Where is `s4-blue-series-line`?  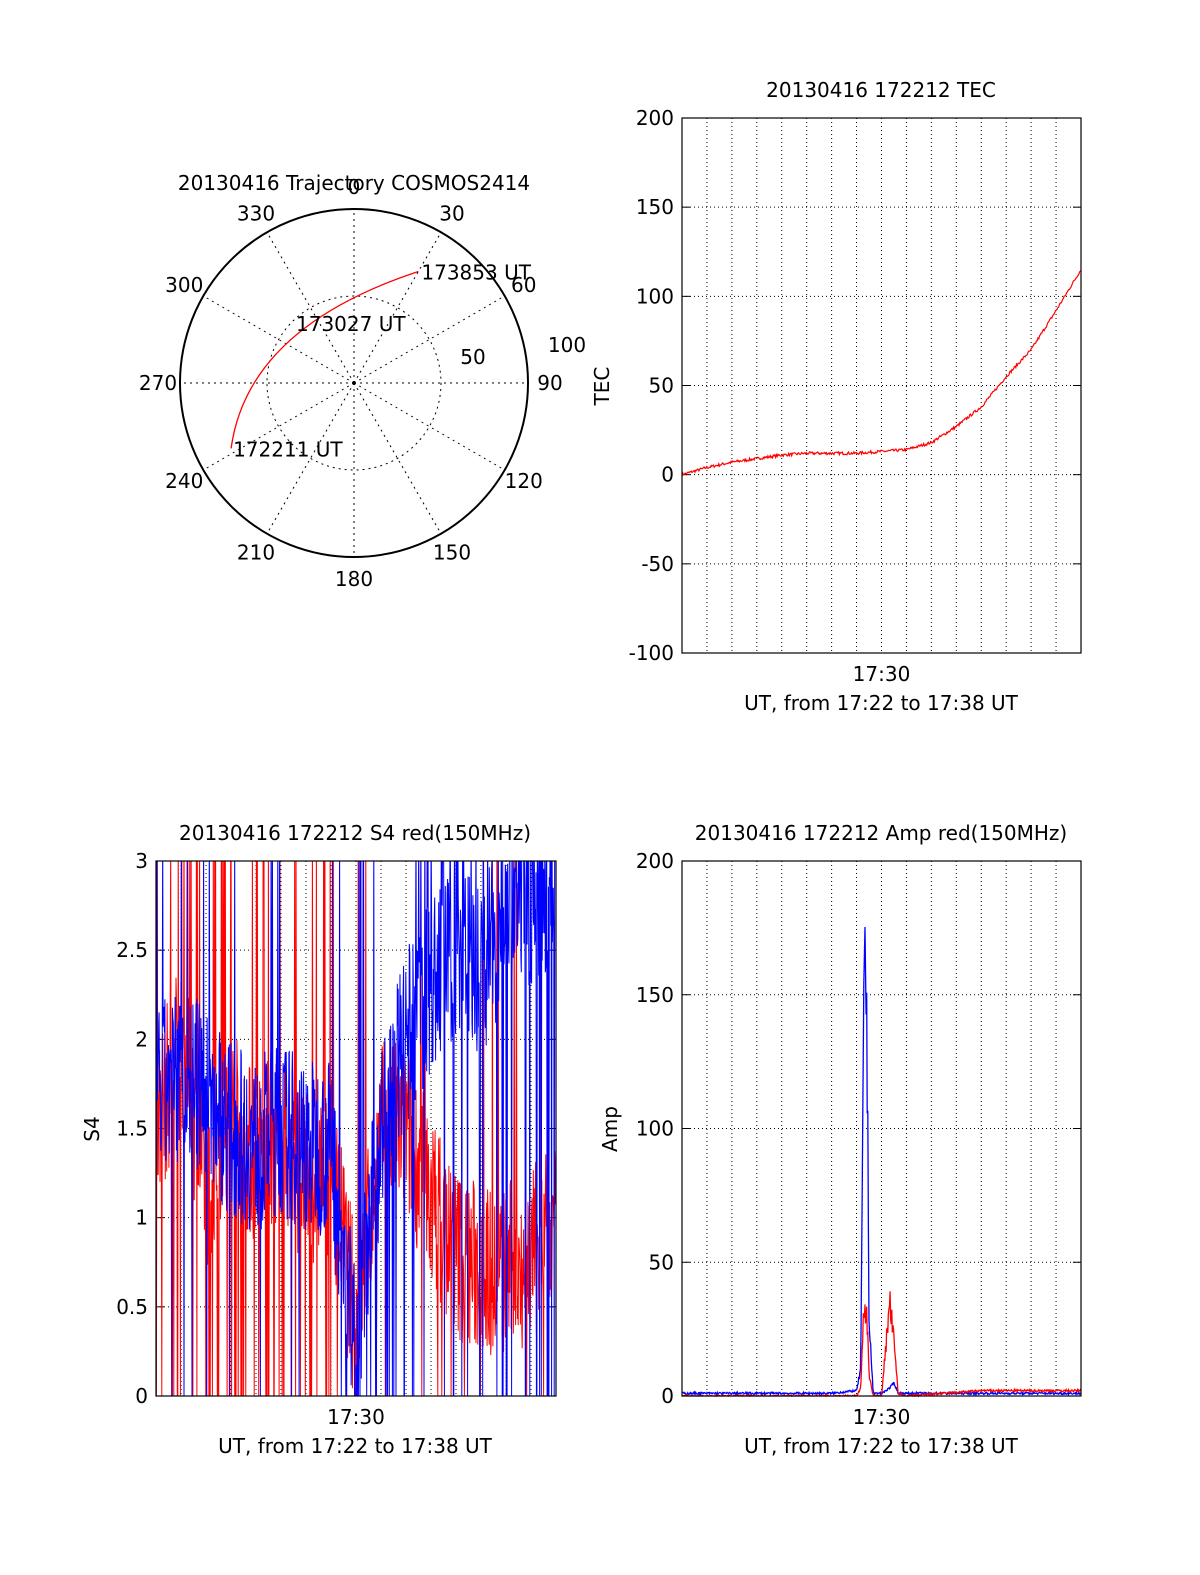
s4-blue-series-line is located at coordinates (356, 1128).